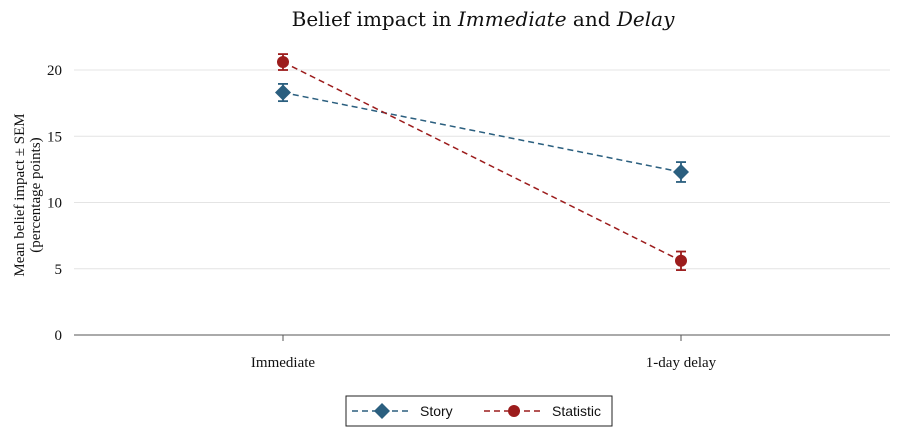 This screenshot has width=900, height=432. What do you see at coordinates (482, 132) in the screenshot?
I see `story-line` at bounding box center [482, 132].